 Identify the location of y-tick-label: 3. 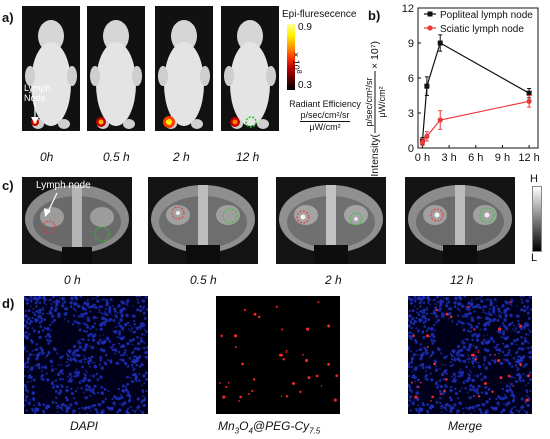
(411, 114).